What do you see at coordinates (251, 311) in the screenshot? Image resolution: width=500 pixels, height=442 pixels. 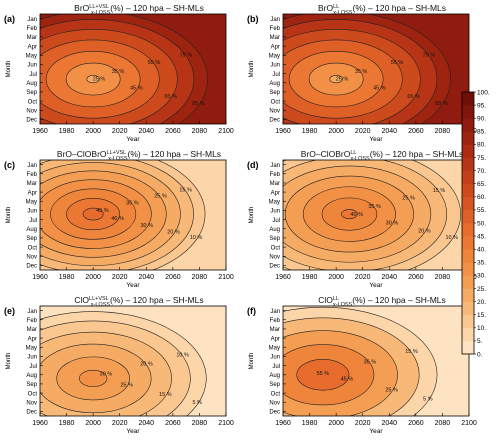 I see `panel-letter: (f)` at bounding box center [251, 311].